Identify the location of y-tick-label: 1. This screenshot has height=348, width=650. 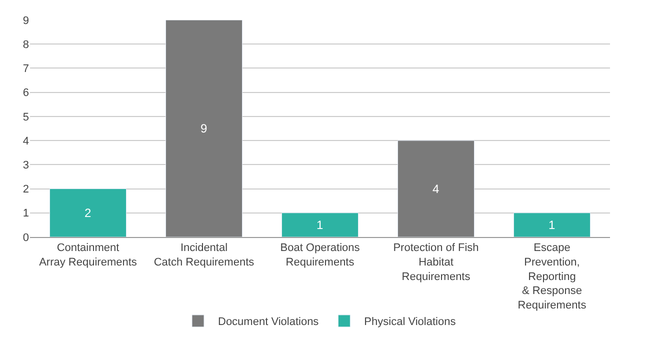
(25, 214).